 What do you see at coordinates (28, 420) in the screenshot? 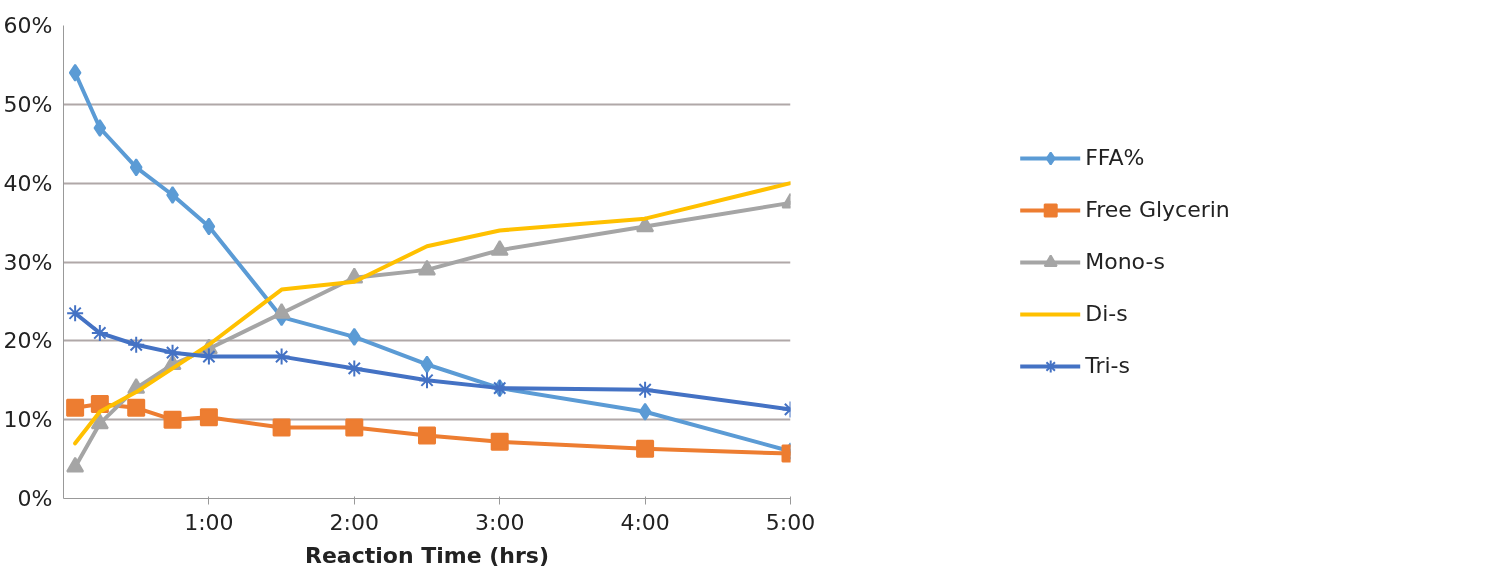
I see `y-tick-label: 10%` at bounding box center [28, 420].